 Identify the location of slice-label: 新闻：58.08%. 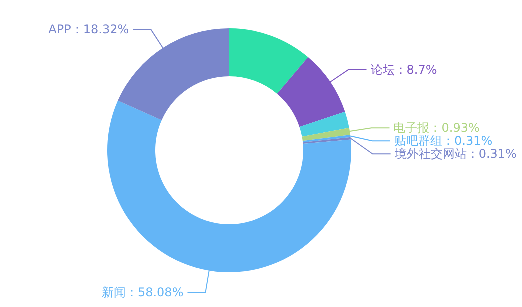
(143, 293).